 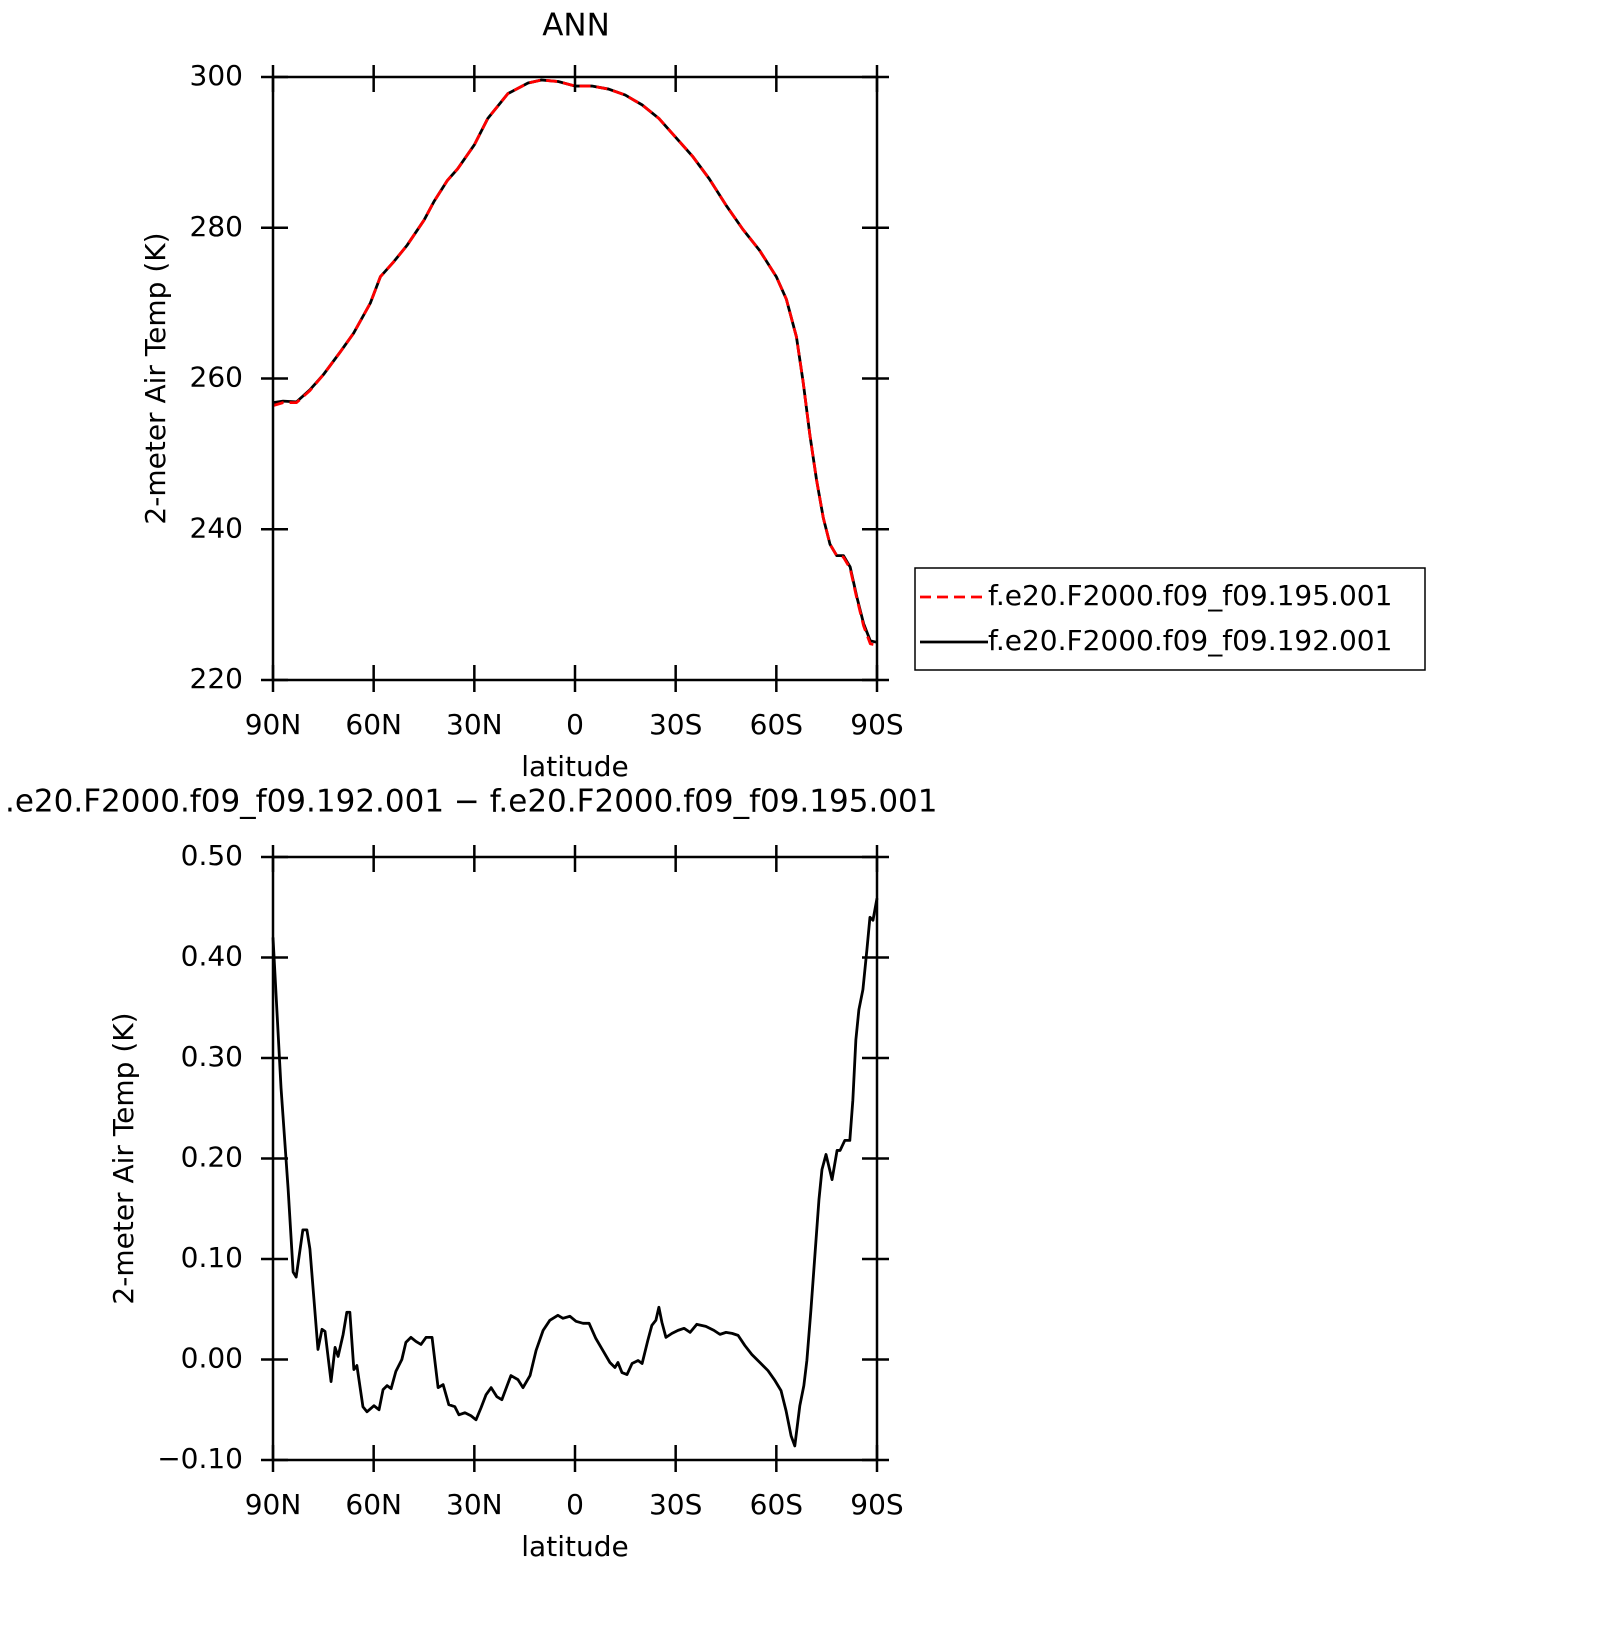 I want to click on legend-label: f.e20.F2000.f09_f09.192.001, so click(x=1190, y=640).